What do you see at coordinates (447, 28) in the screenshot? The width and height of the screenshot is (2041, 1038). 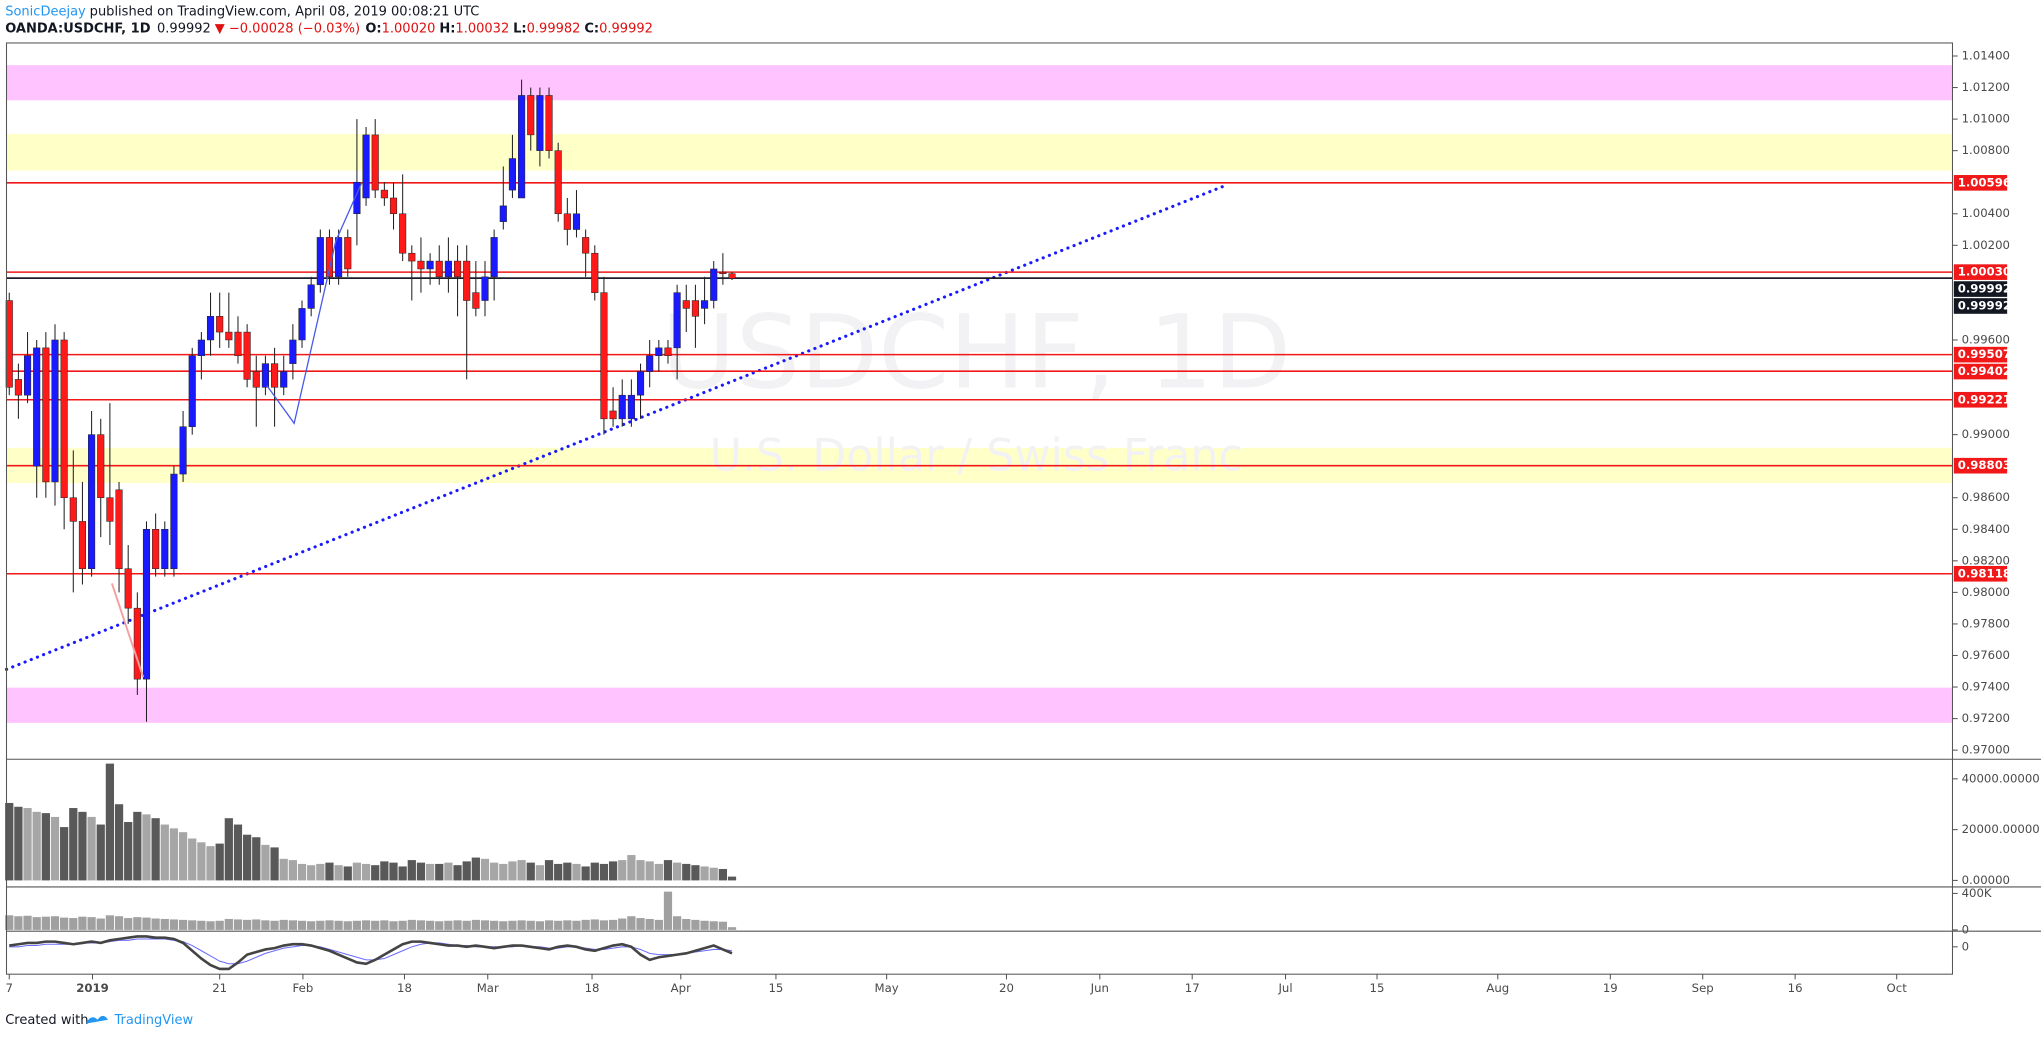 I see `h-label: H:` at bounding box center [447, 28].